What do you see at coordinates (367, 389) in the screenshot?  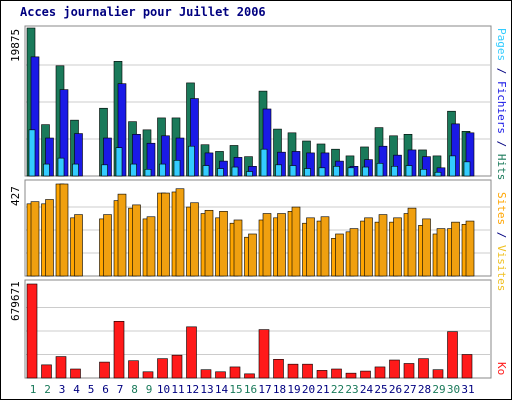 I see `day-label-24: 24` at bounding box center [367, 389].